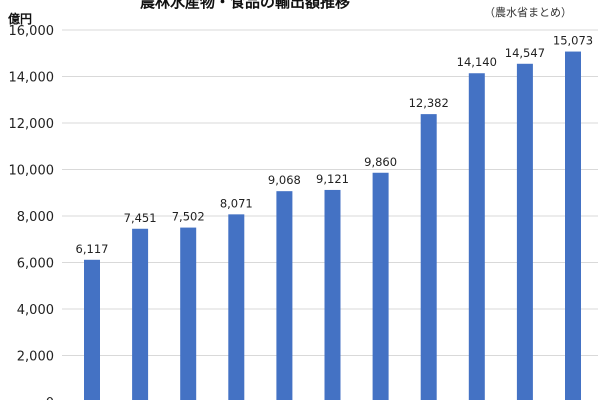 Image resolution: width=600 pixels, height=400 pixels. What do you see at coordinates (284, 180) in the screenshot?
I see `bar-data-label: 9,068` at bounding box center [284, 180].